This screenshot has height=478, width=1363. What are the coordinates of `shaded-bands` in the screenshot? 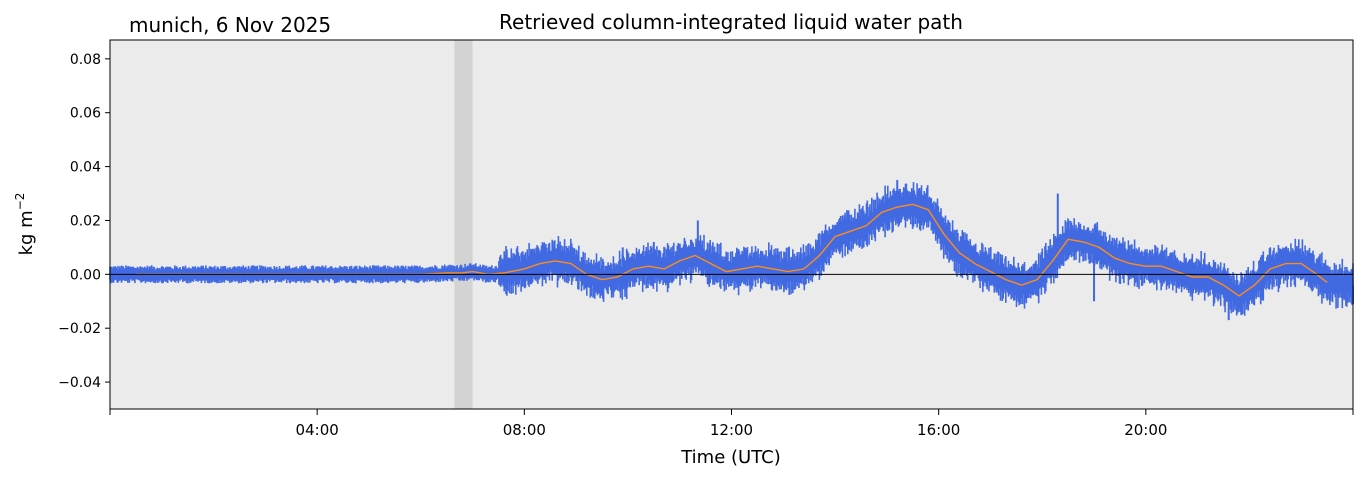 It's located at (463, 224).